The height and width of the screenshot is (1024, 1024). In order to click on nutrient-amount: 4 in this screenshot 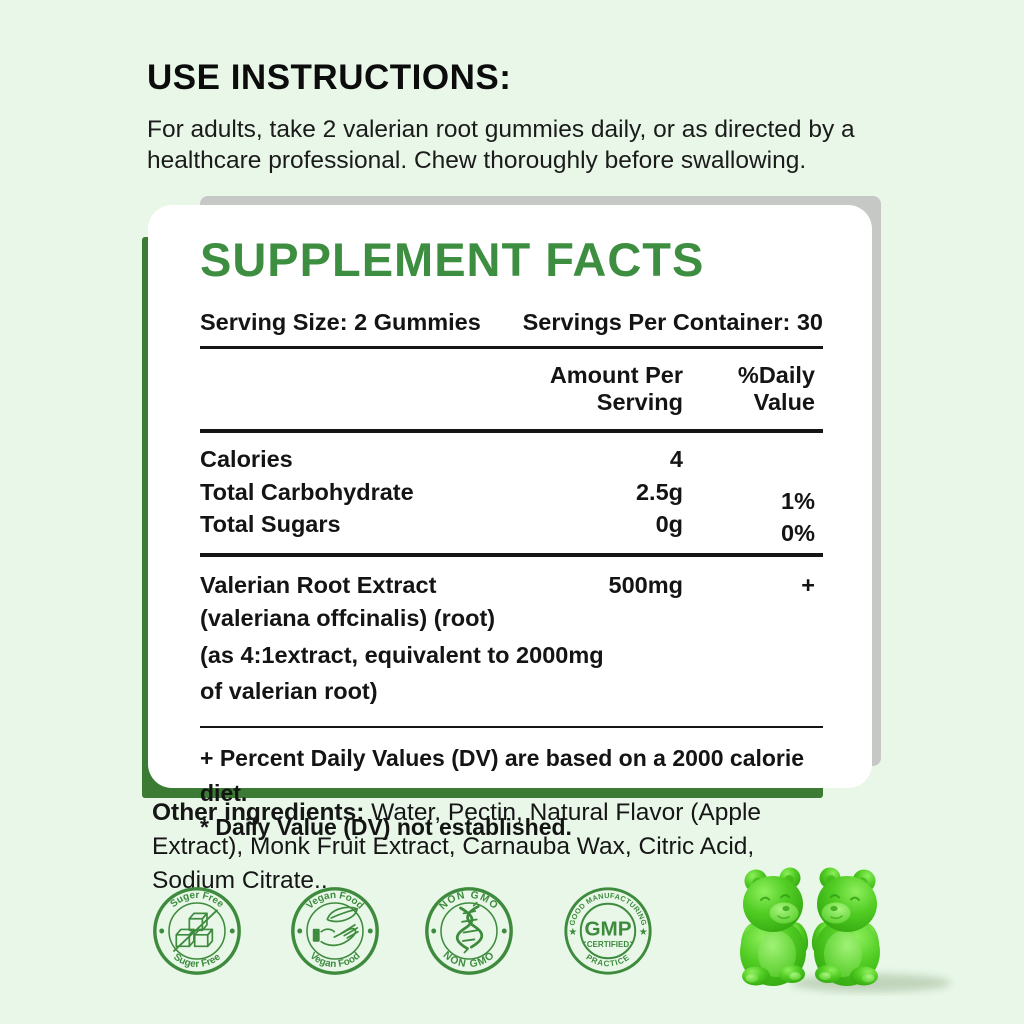, I will do `click(676, 459)`.